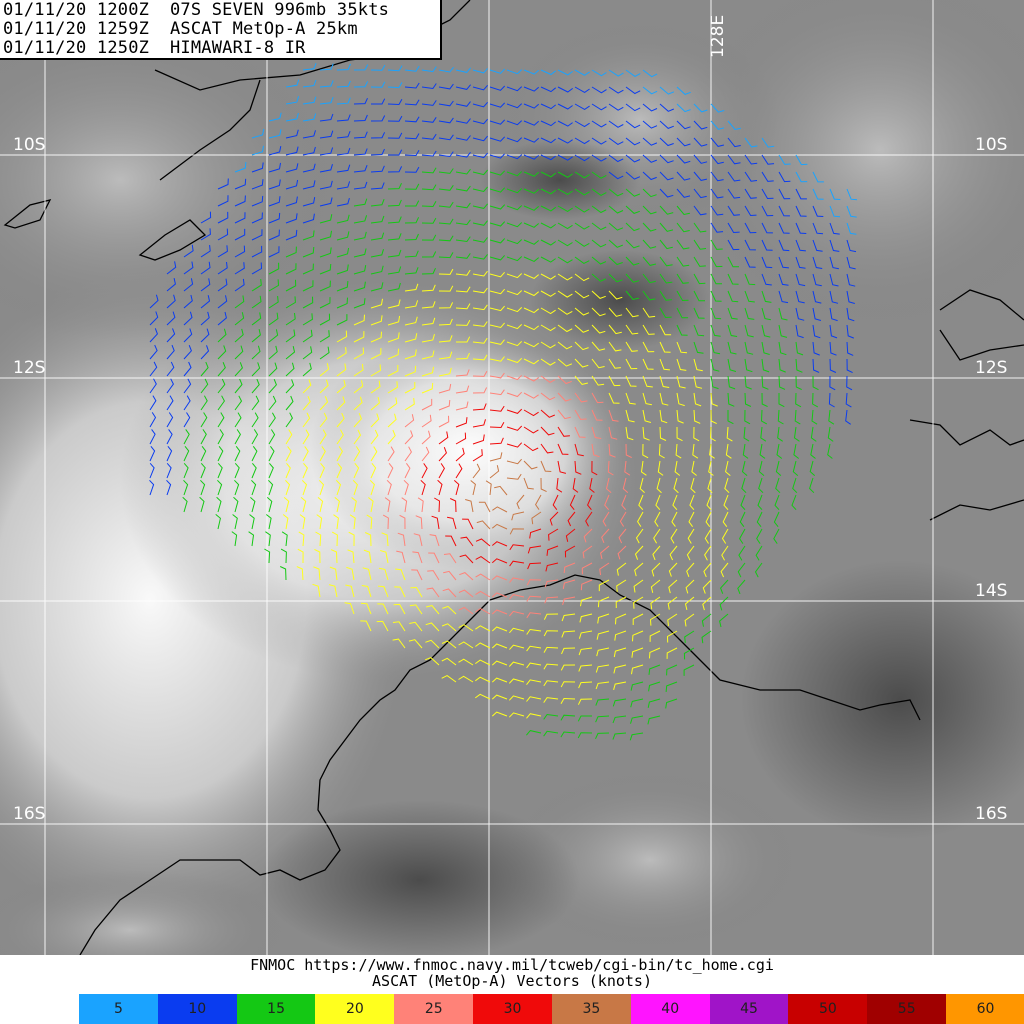 This screenshot has width=1024, height=1024. Describe the element at coordinates (276, 1009) in the screenshot. I see `colorbar-cell-15: 15` at that location.